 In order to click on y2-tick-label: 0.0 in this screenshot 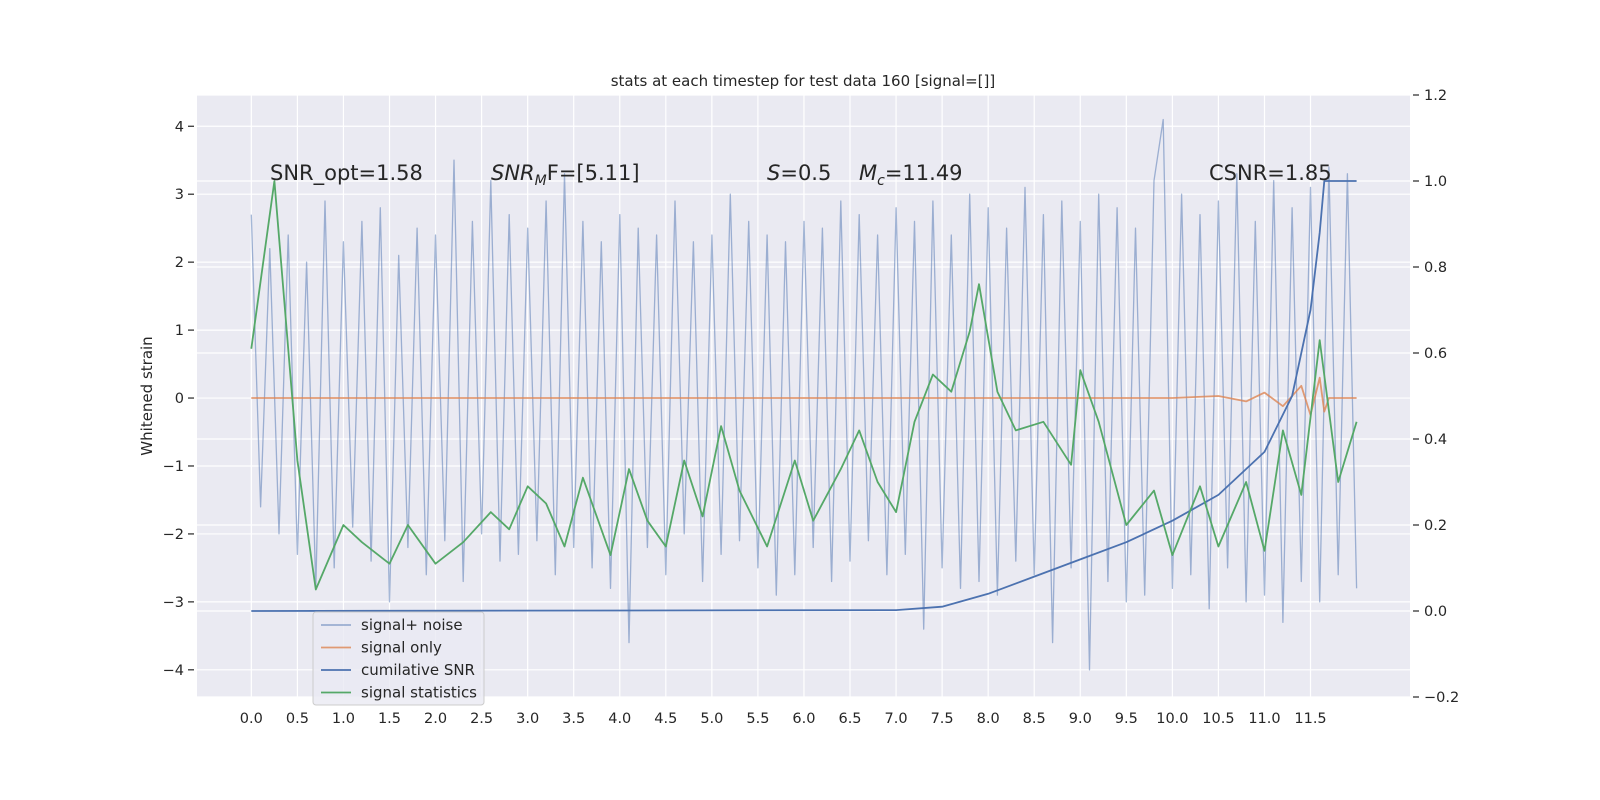, I will do `click(1435, 612)`.